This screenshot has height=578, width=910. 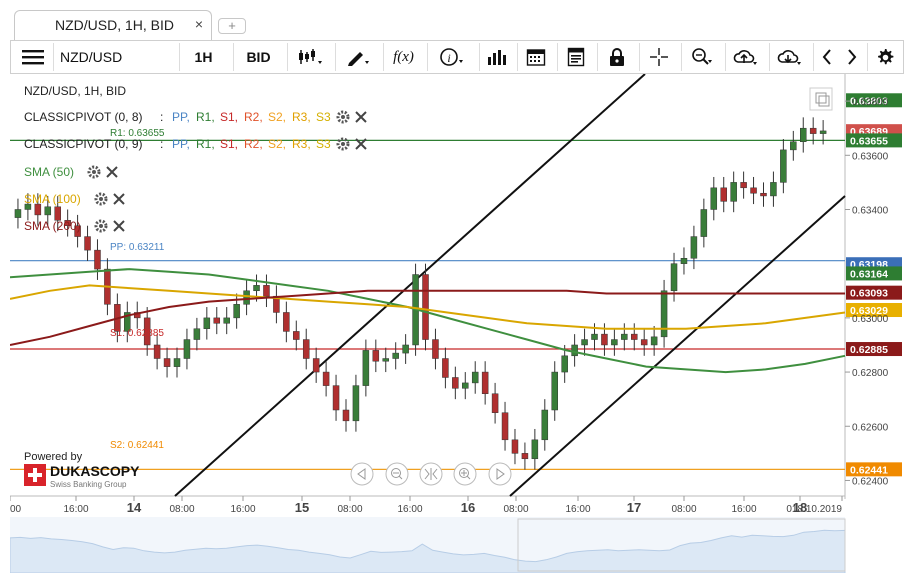 What do you see at coordinates (870, 427) in the screenshot?
I see `y-tick-label: 0.62600` at bounding box center [870, 427].